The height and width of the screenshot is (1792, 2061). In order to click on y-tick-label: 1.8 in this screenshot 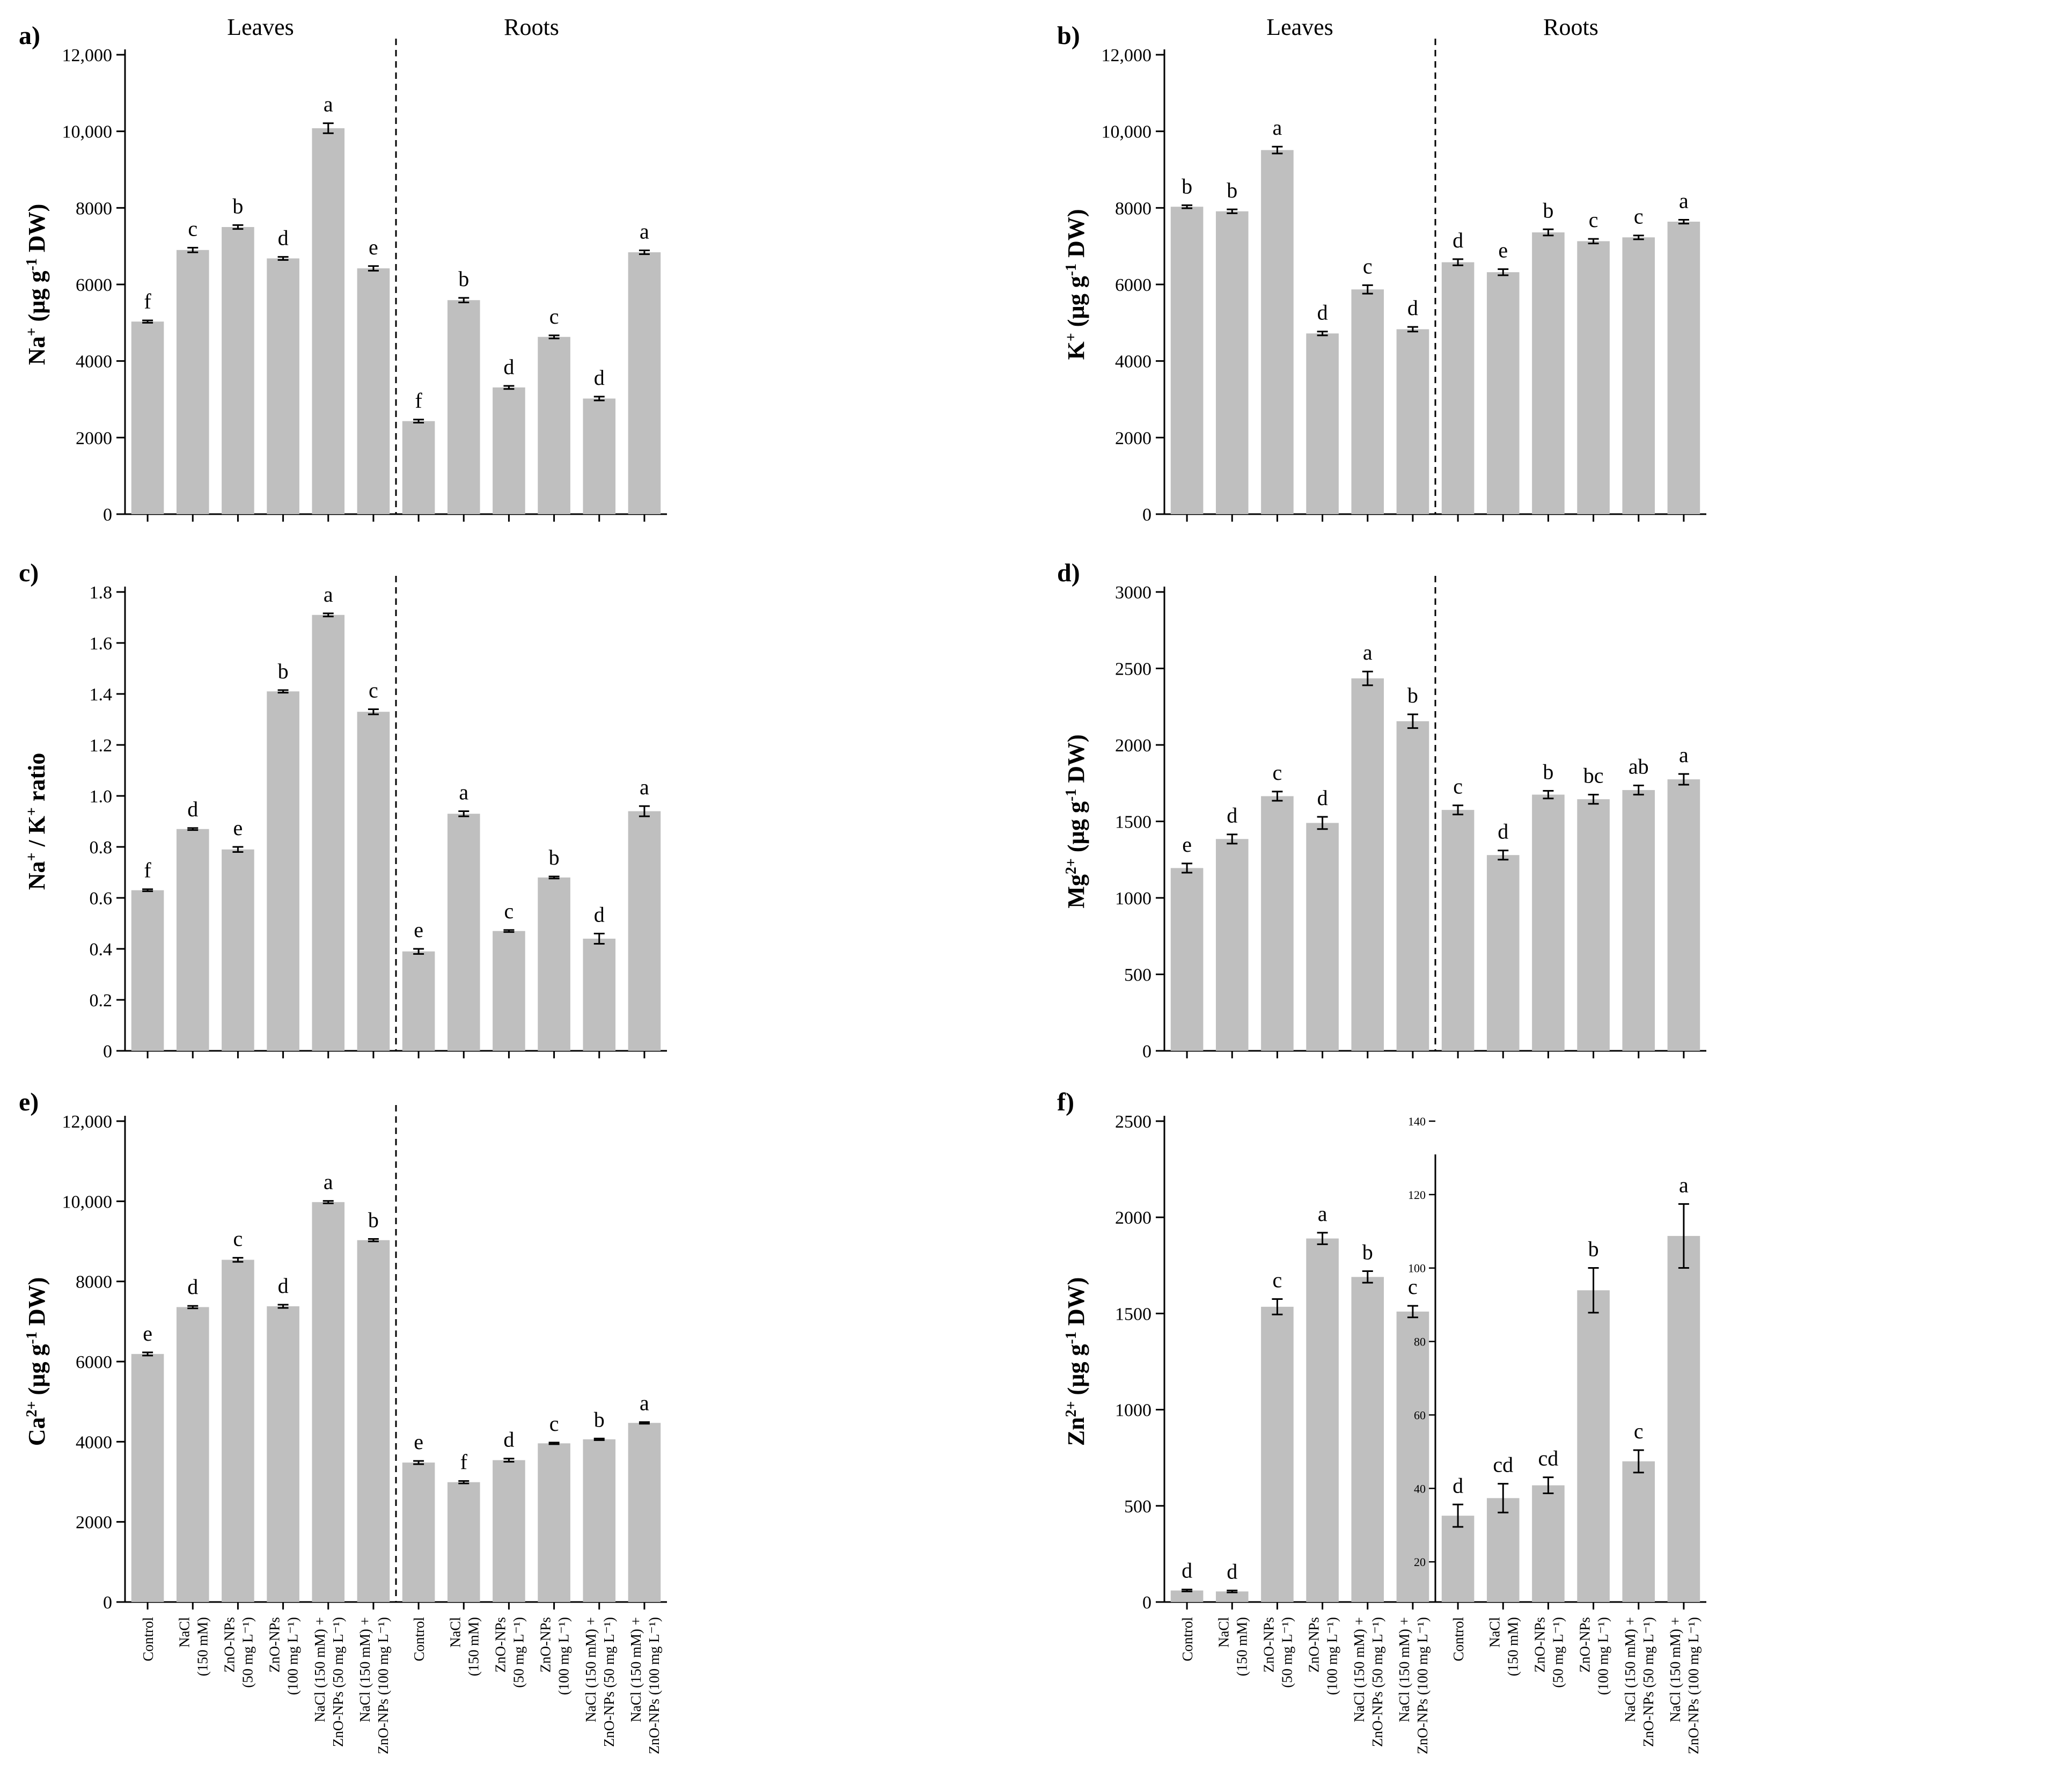, I will do `click(101, 593)`.